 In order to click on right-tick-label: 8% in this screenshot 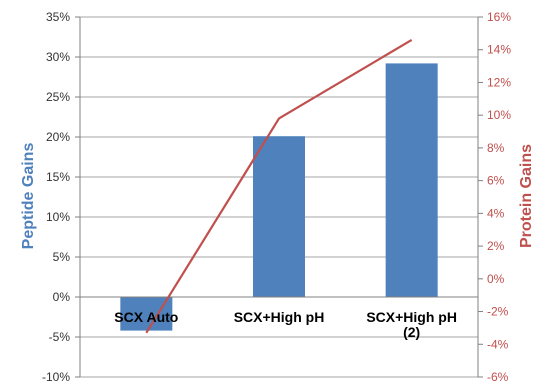, I will do `click(496, 148)`.